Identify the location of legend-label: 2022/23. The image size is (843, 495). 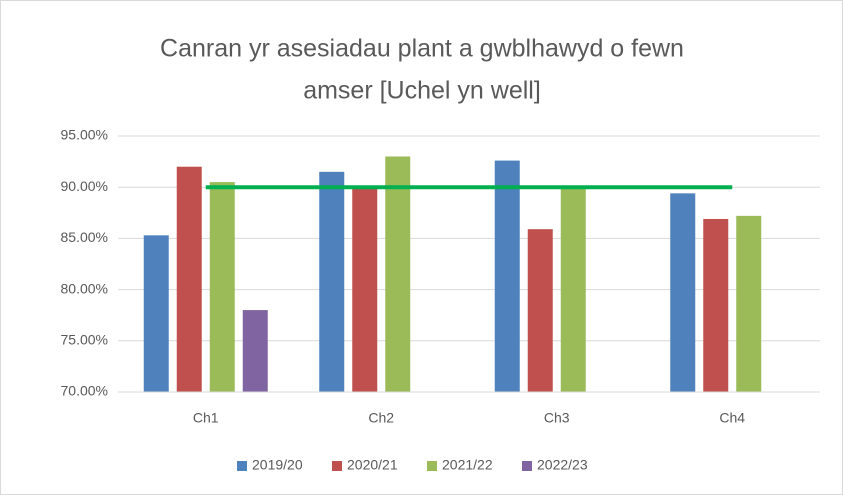
(562, 465).